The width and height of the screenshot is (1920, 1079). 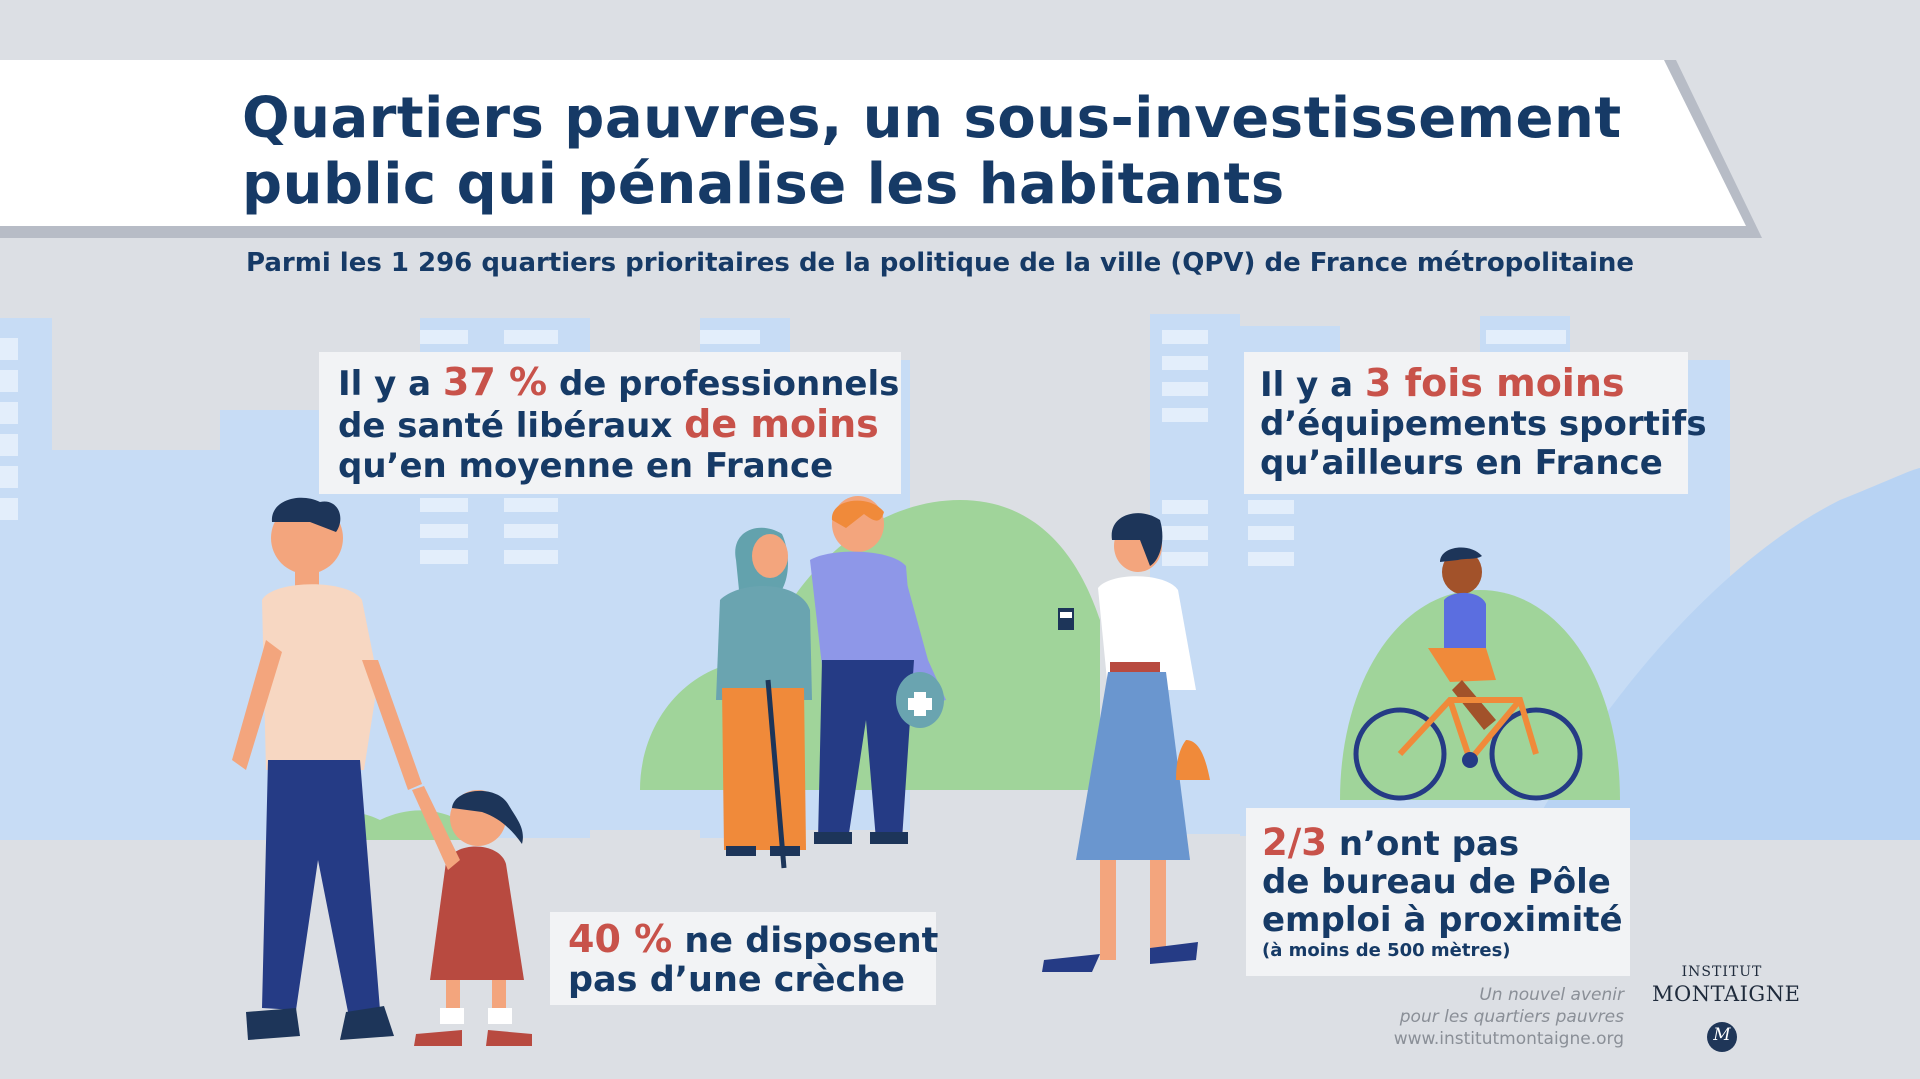 I want to click on health-highlight: de moins, so click(x=781, y=424).